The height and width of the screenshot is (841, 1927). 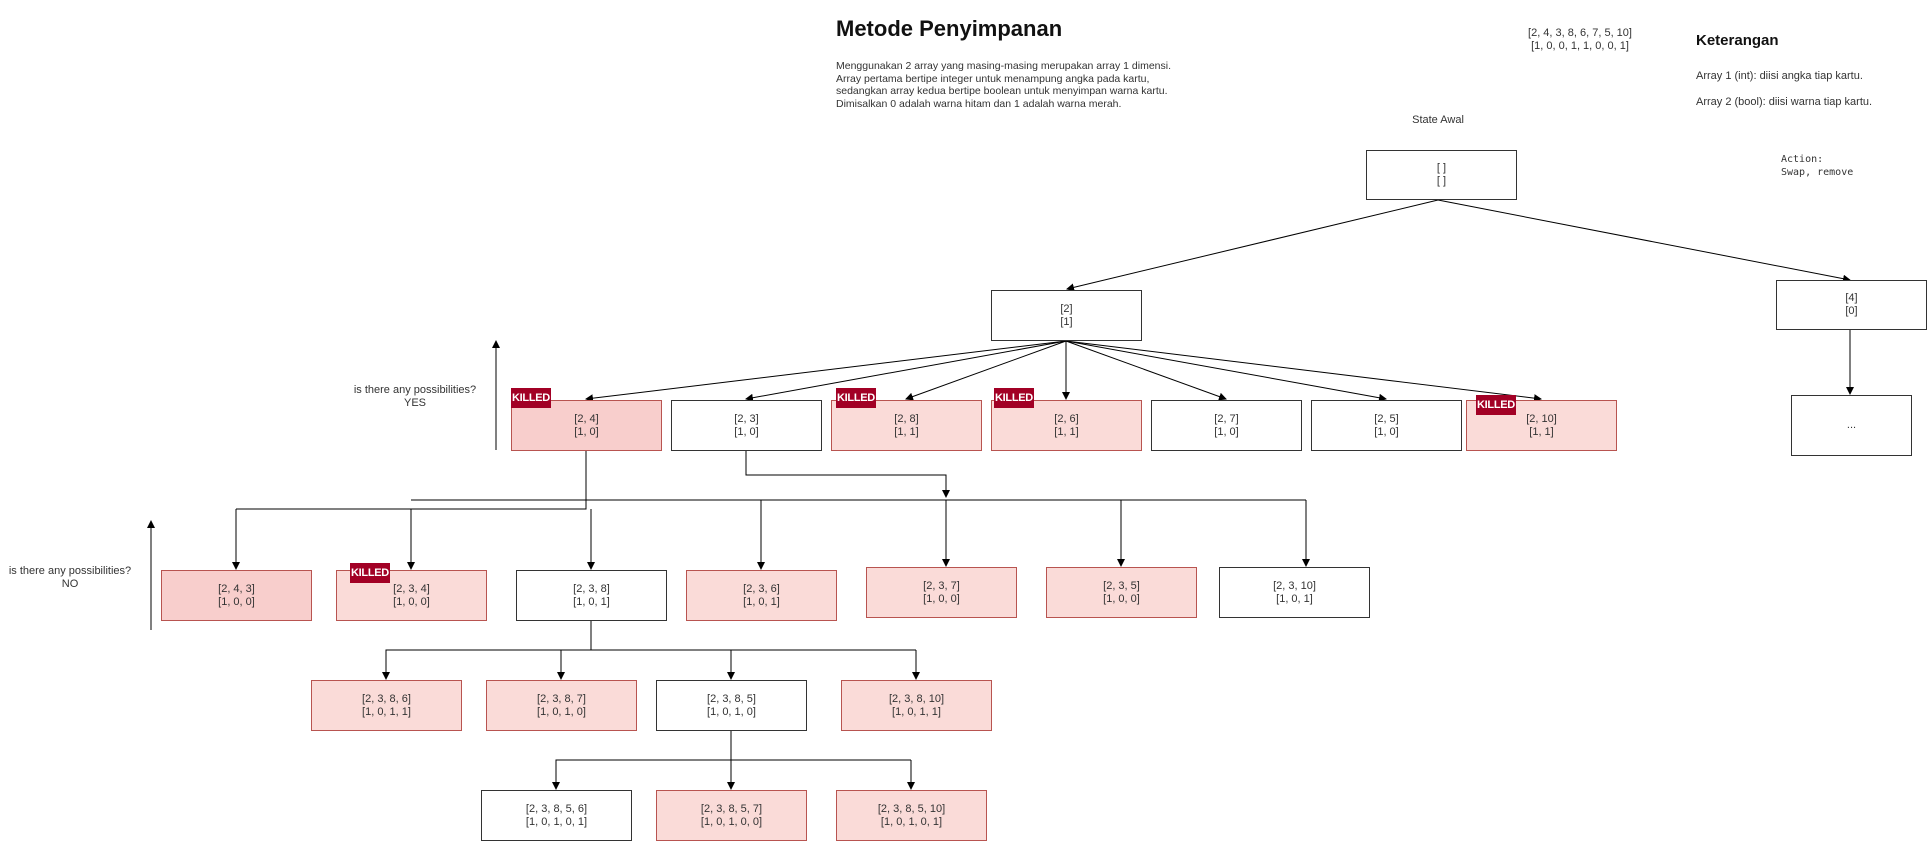 What do you see at coordinates (1252, 245) in the screenshot?
I see `edge-root-n2` at bounding box center [1252, 245].